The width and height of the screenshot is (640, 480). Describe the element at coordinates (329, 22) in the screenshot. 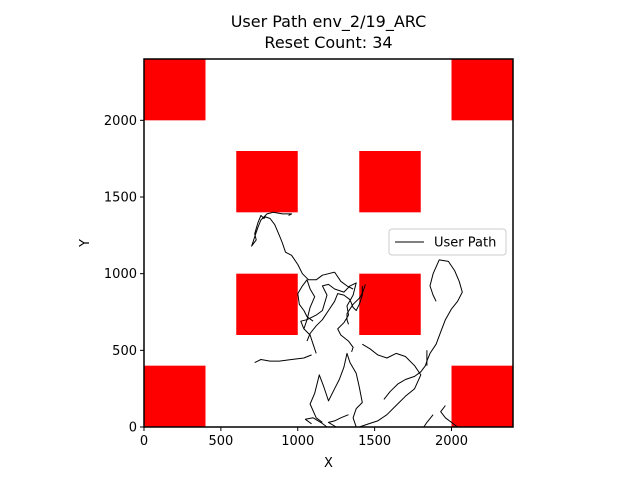

I see `chart-title-line-1: User Path env_2/19_ARC` at that location.